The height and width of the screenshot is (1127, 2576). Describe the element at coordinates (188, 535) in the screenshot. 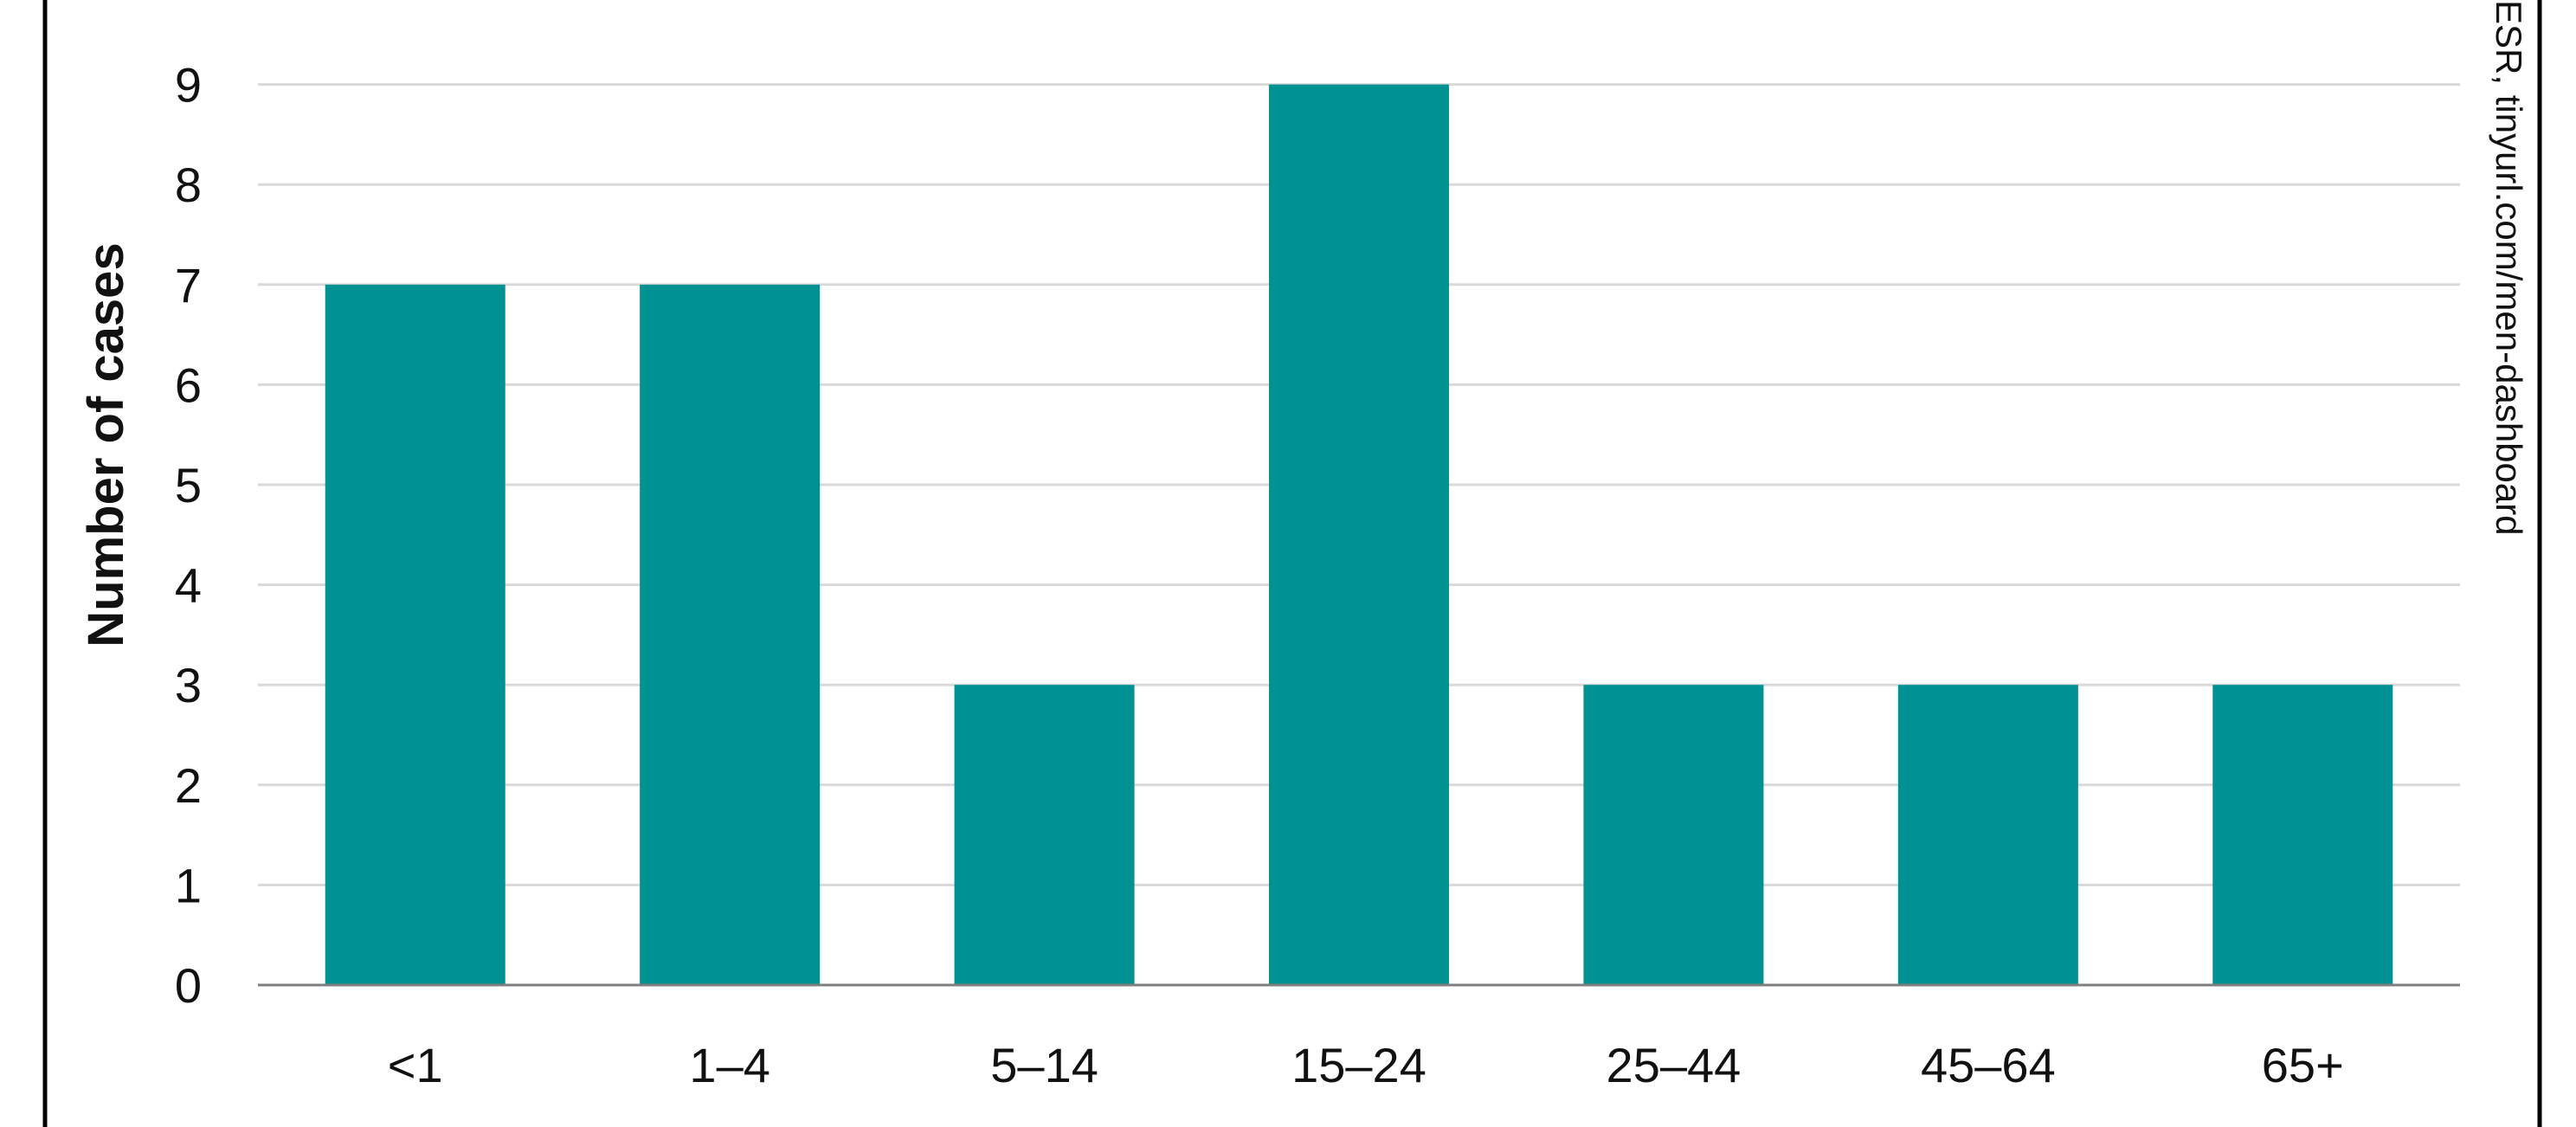

I see `y-tick-labels: 0 1 2 3 4 5 6 7 8 9` at that location.